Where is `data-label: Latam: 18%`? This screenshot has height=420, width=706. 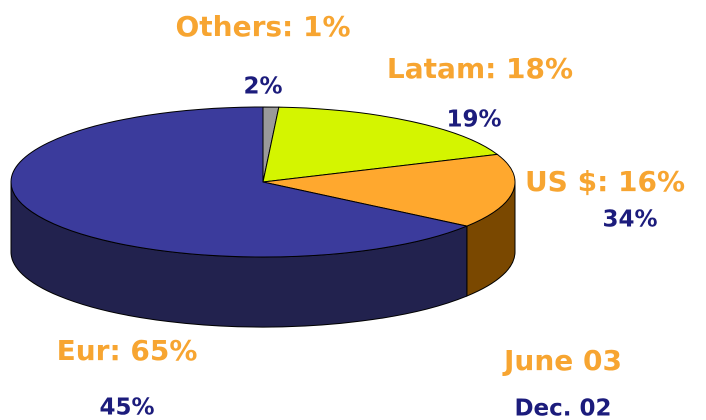
data-label: Latam: 18% is located at coordinates (480, 68).